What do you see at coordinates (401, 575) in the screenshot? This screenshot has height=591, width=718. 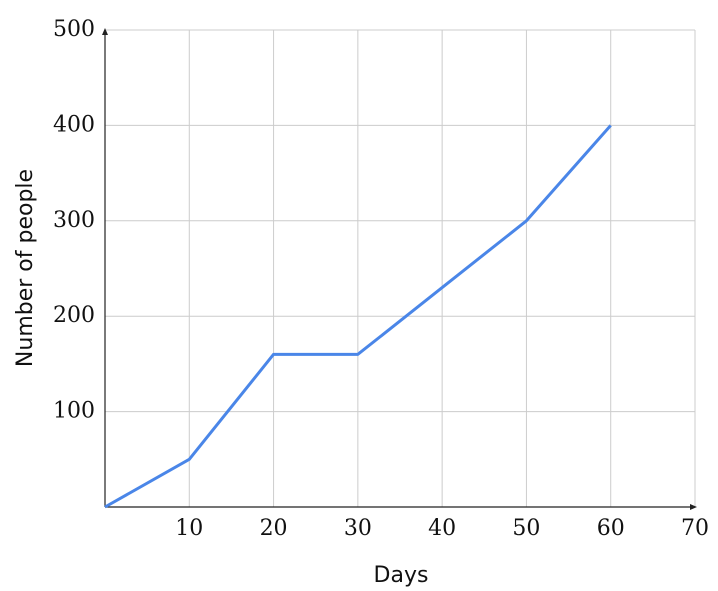 I see `x-axis-label: Days` at bounding box center [401, 575].